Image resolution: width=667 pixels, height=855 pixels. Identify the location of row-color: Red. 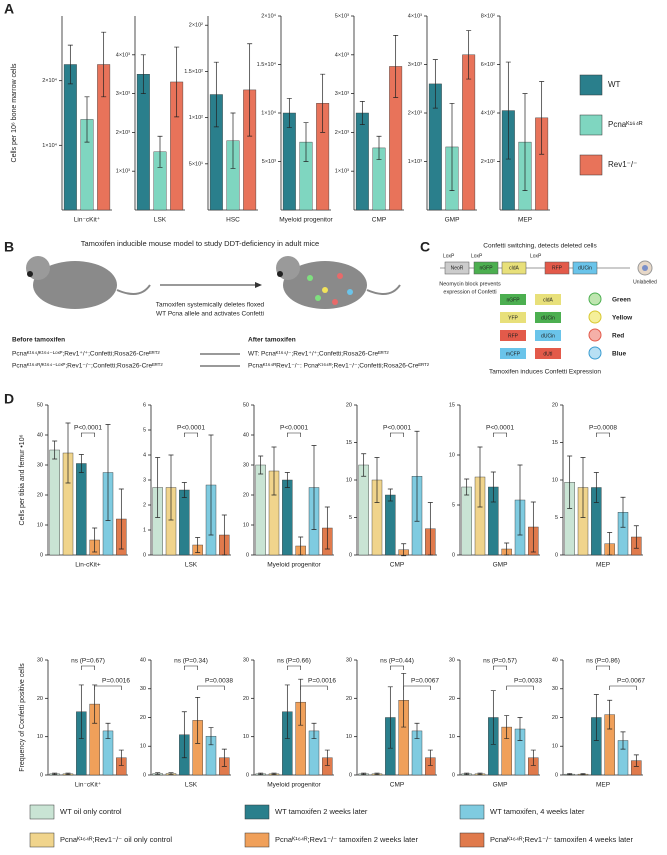
(618, 336).